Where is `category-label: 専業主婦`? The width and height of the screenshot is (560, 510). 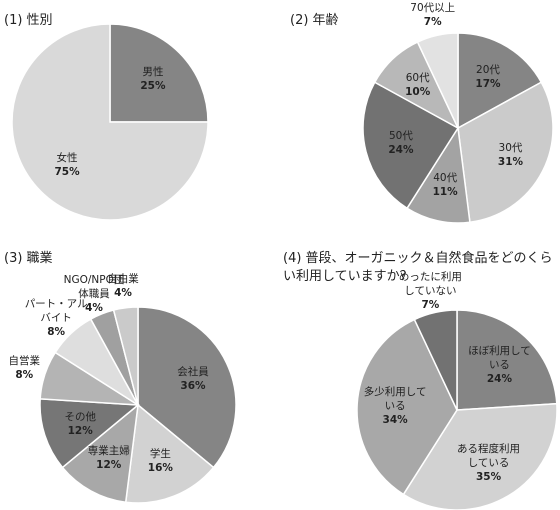
category-label: 専業主婦 is located at coordinates (108, 451).